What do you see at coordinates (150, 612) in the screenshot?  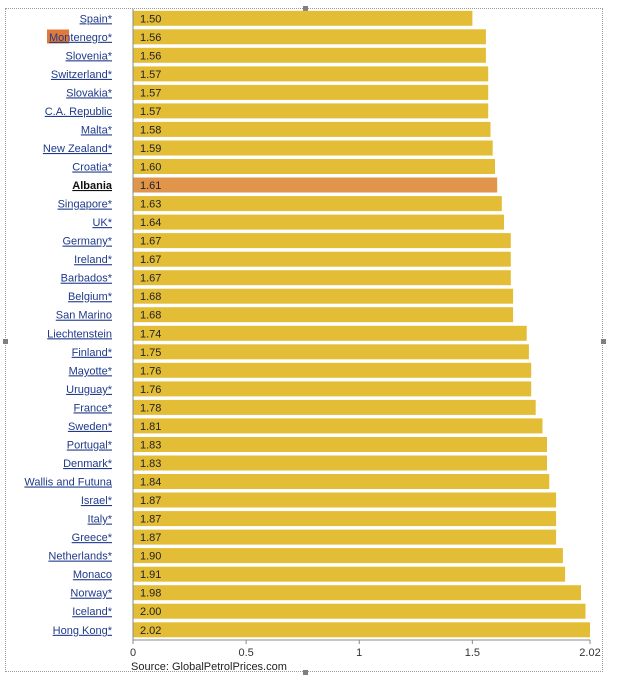 I see `value-label-32: 2.00` at bounding box center [150, 612].